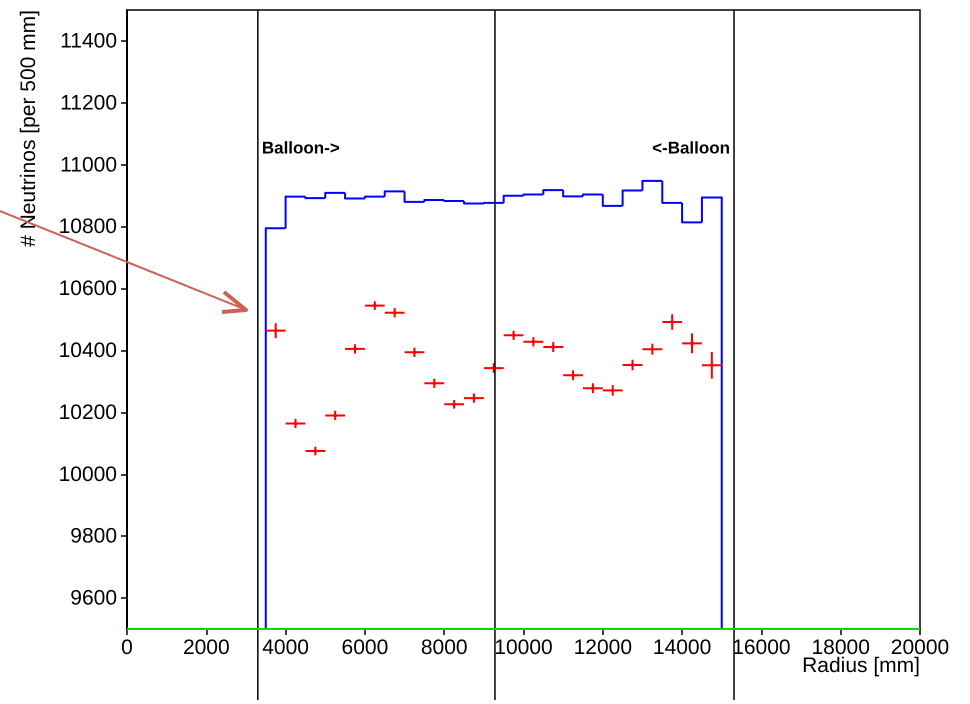  I want to click on y-tick-label: 9600, so click(93, 598).